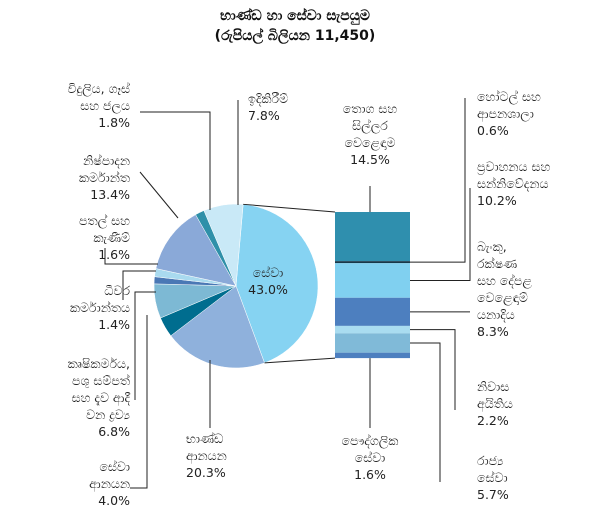  Describe the element at coordinates (268, 289) in the screenshot. I see `label-value: 43.0%` at that location.